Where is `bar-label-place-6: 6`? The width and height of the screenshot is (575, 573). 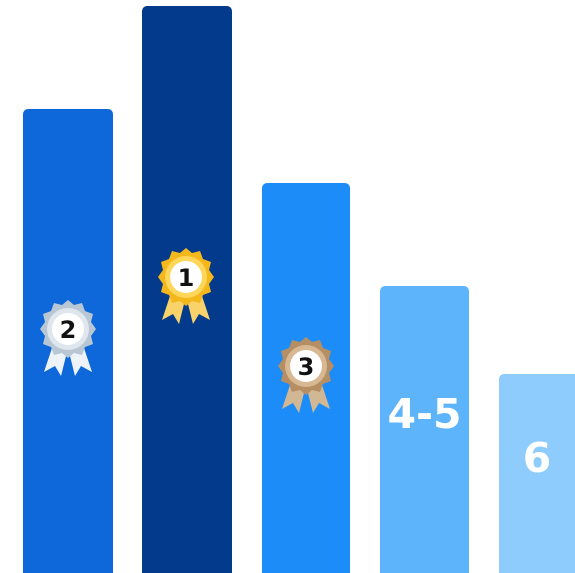
bar-label-place-6: 6 is located at coordinates (537, 458).